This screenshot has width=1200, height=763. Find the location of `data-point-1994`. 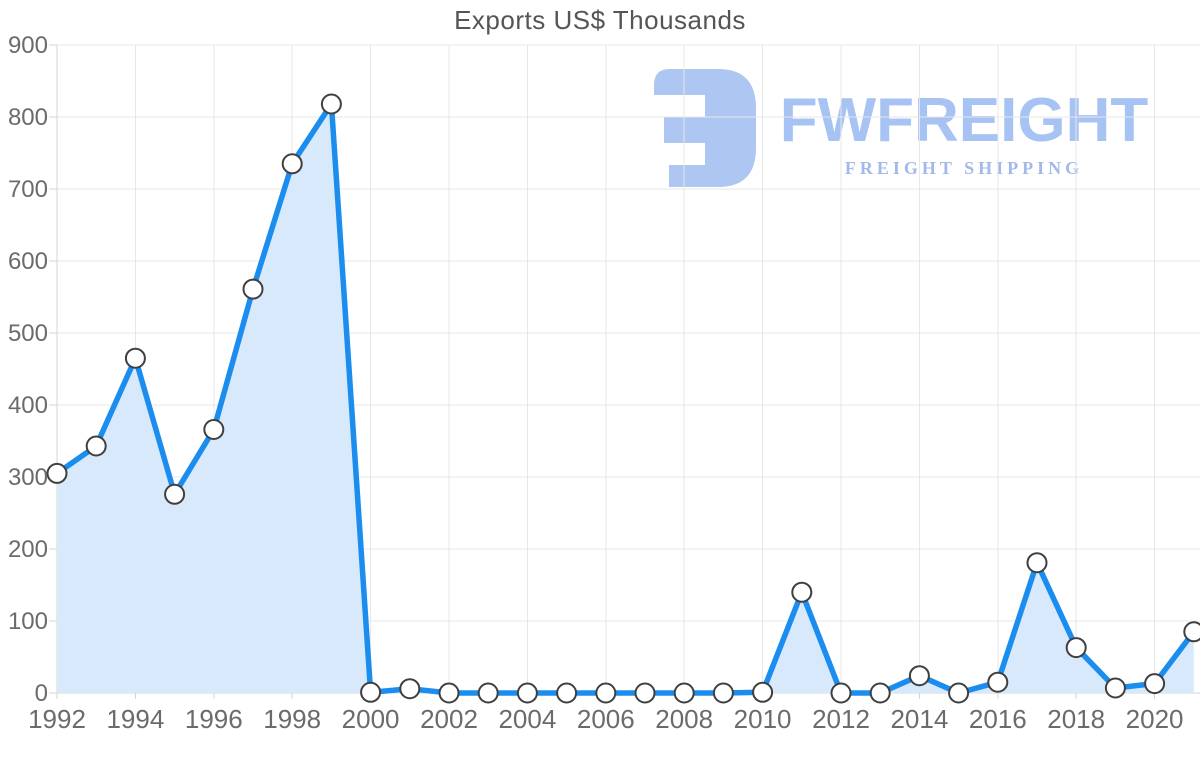

data-point-1994 is located at coordinates (135, 358).